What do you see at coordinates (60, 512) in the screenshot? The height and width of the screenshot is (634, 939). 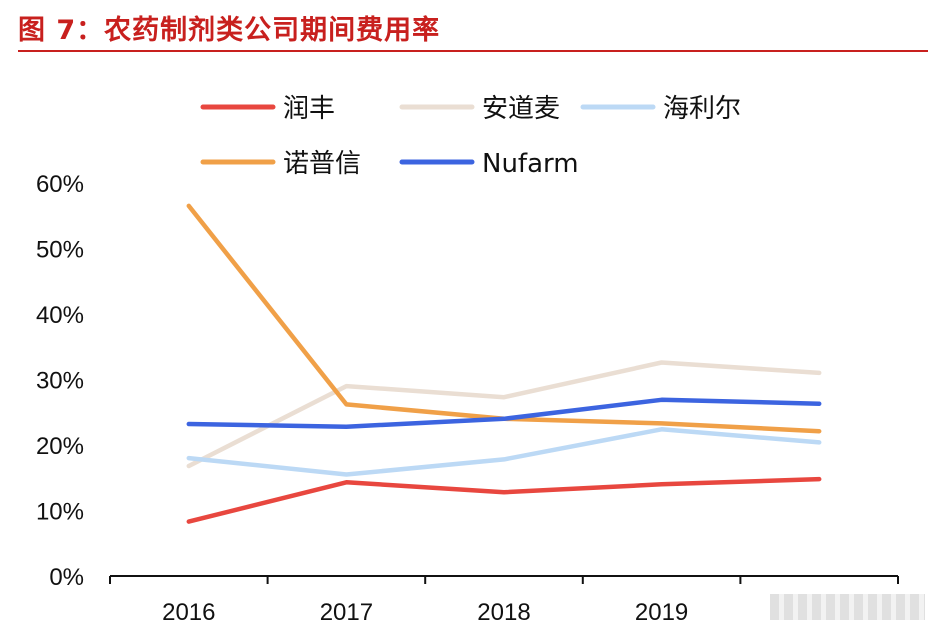 I see `y-tick-label: 10%` at bounding box center [60, 512].